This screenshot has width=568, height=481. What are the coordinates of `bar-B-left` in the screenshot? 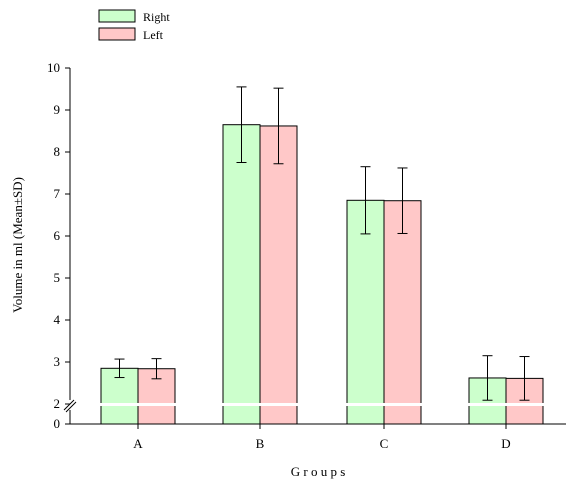 It's located at (278, 275).